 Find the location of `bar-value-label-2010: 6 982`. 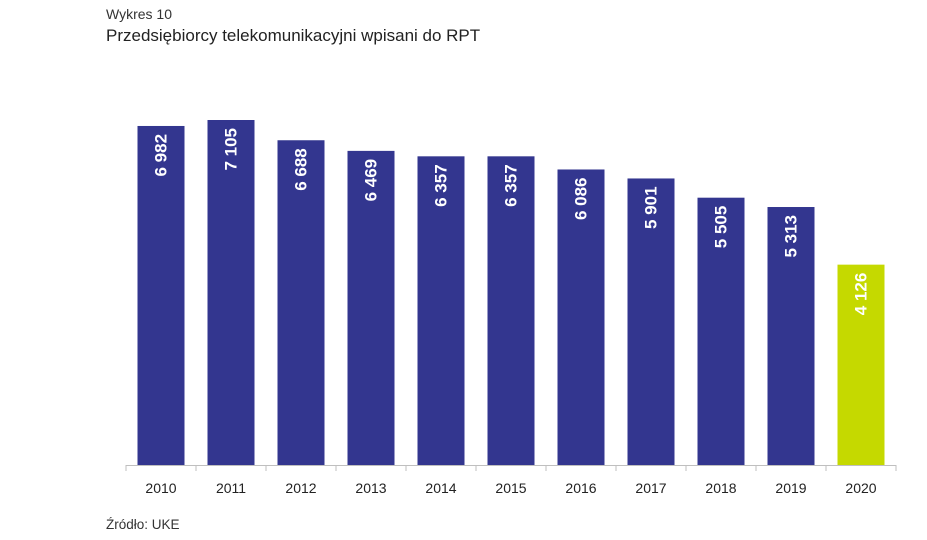

bar-value-label-2010: 6 982 is located at coordinates (161, 155).